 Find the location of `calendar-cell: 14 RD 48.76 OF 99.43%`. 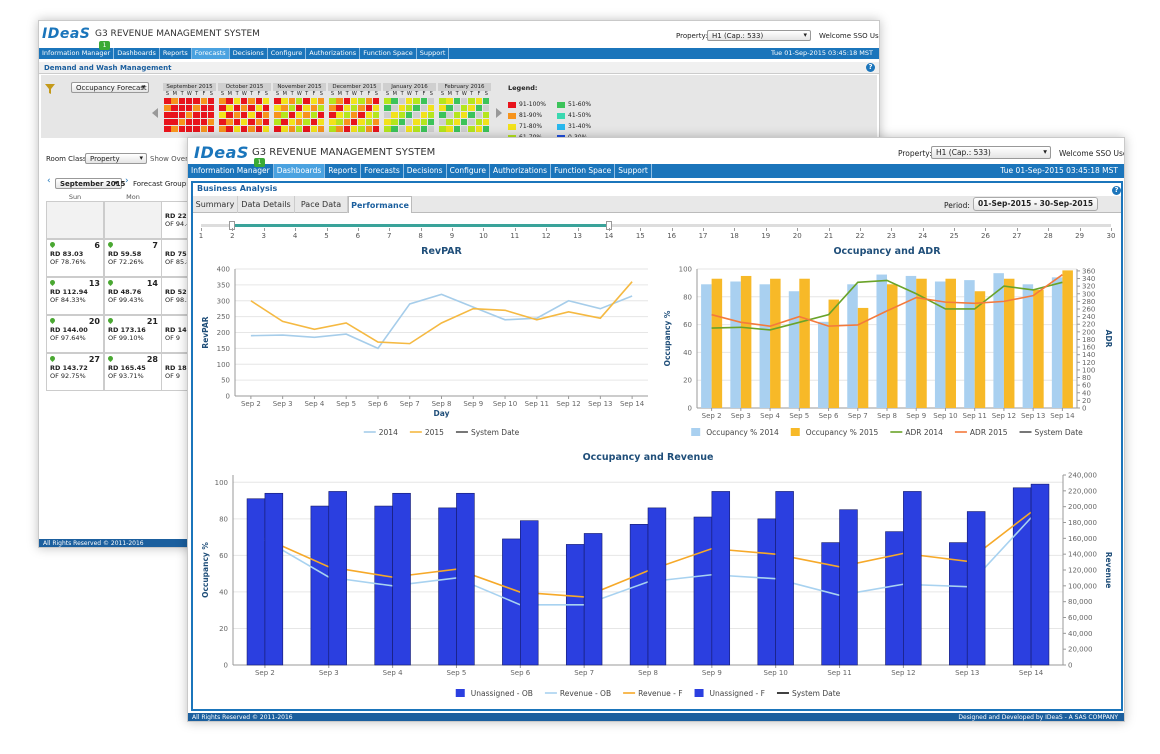

calendar-cell: 14 RD 48.76 OF 99.43% is located at coordinates (133, 296).